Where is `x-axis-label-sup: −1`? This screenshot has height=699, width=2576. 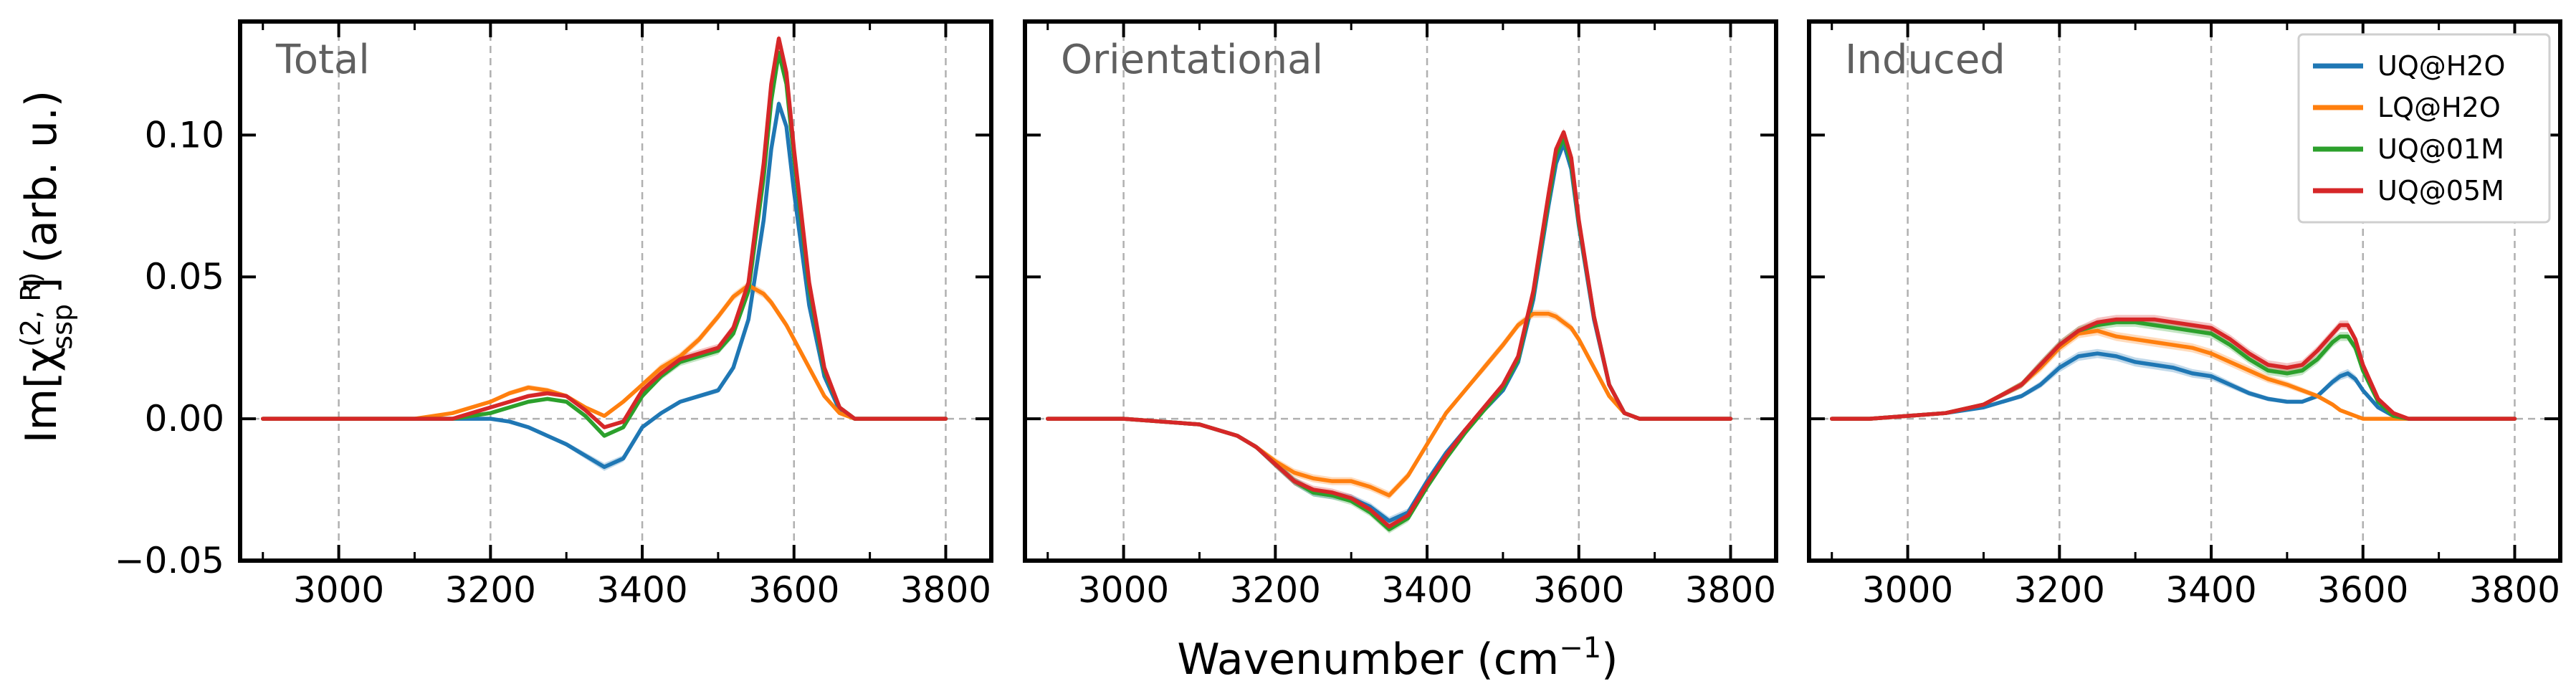 x-axis-label-sup: −1 is located at coordinates (1580, 648).